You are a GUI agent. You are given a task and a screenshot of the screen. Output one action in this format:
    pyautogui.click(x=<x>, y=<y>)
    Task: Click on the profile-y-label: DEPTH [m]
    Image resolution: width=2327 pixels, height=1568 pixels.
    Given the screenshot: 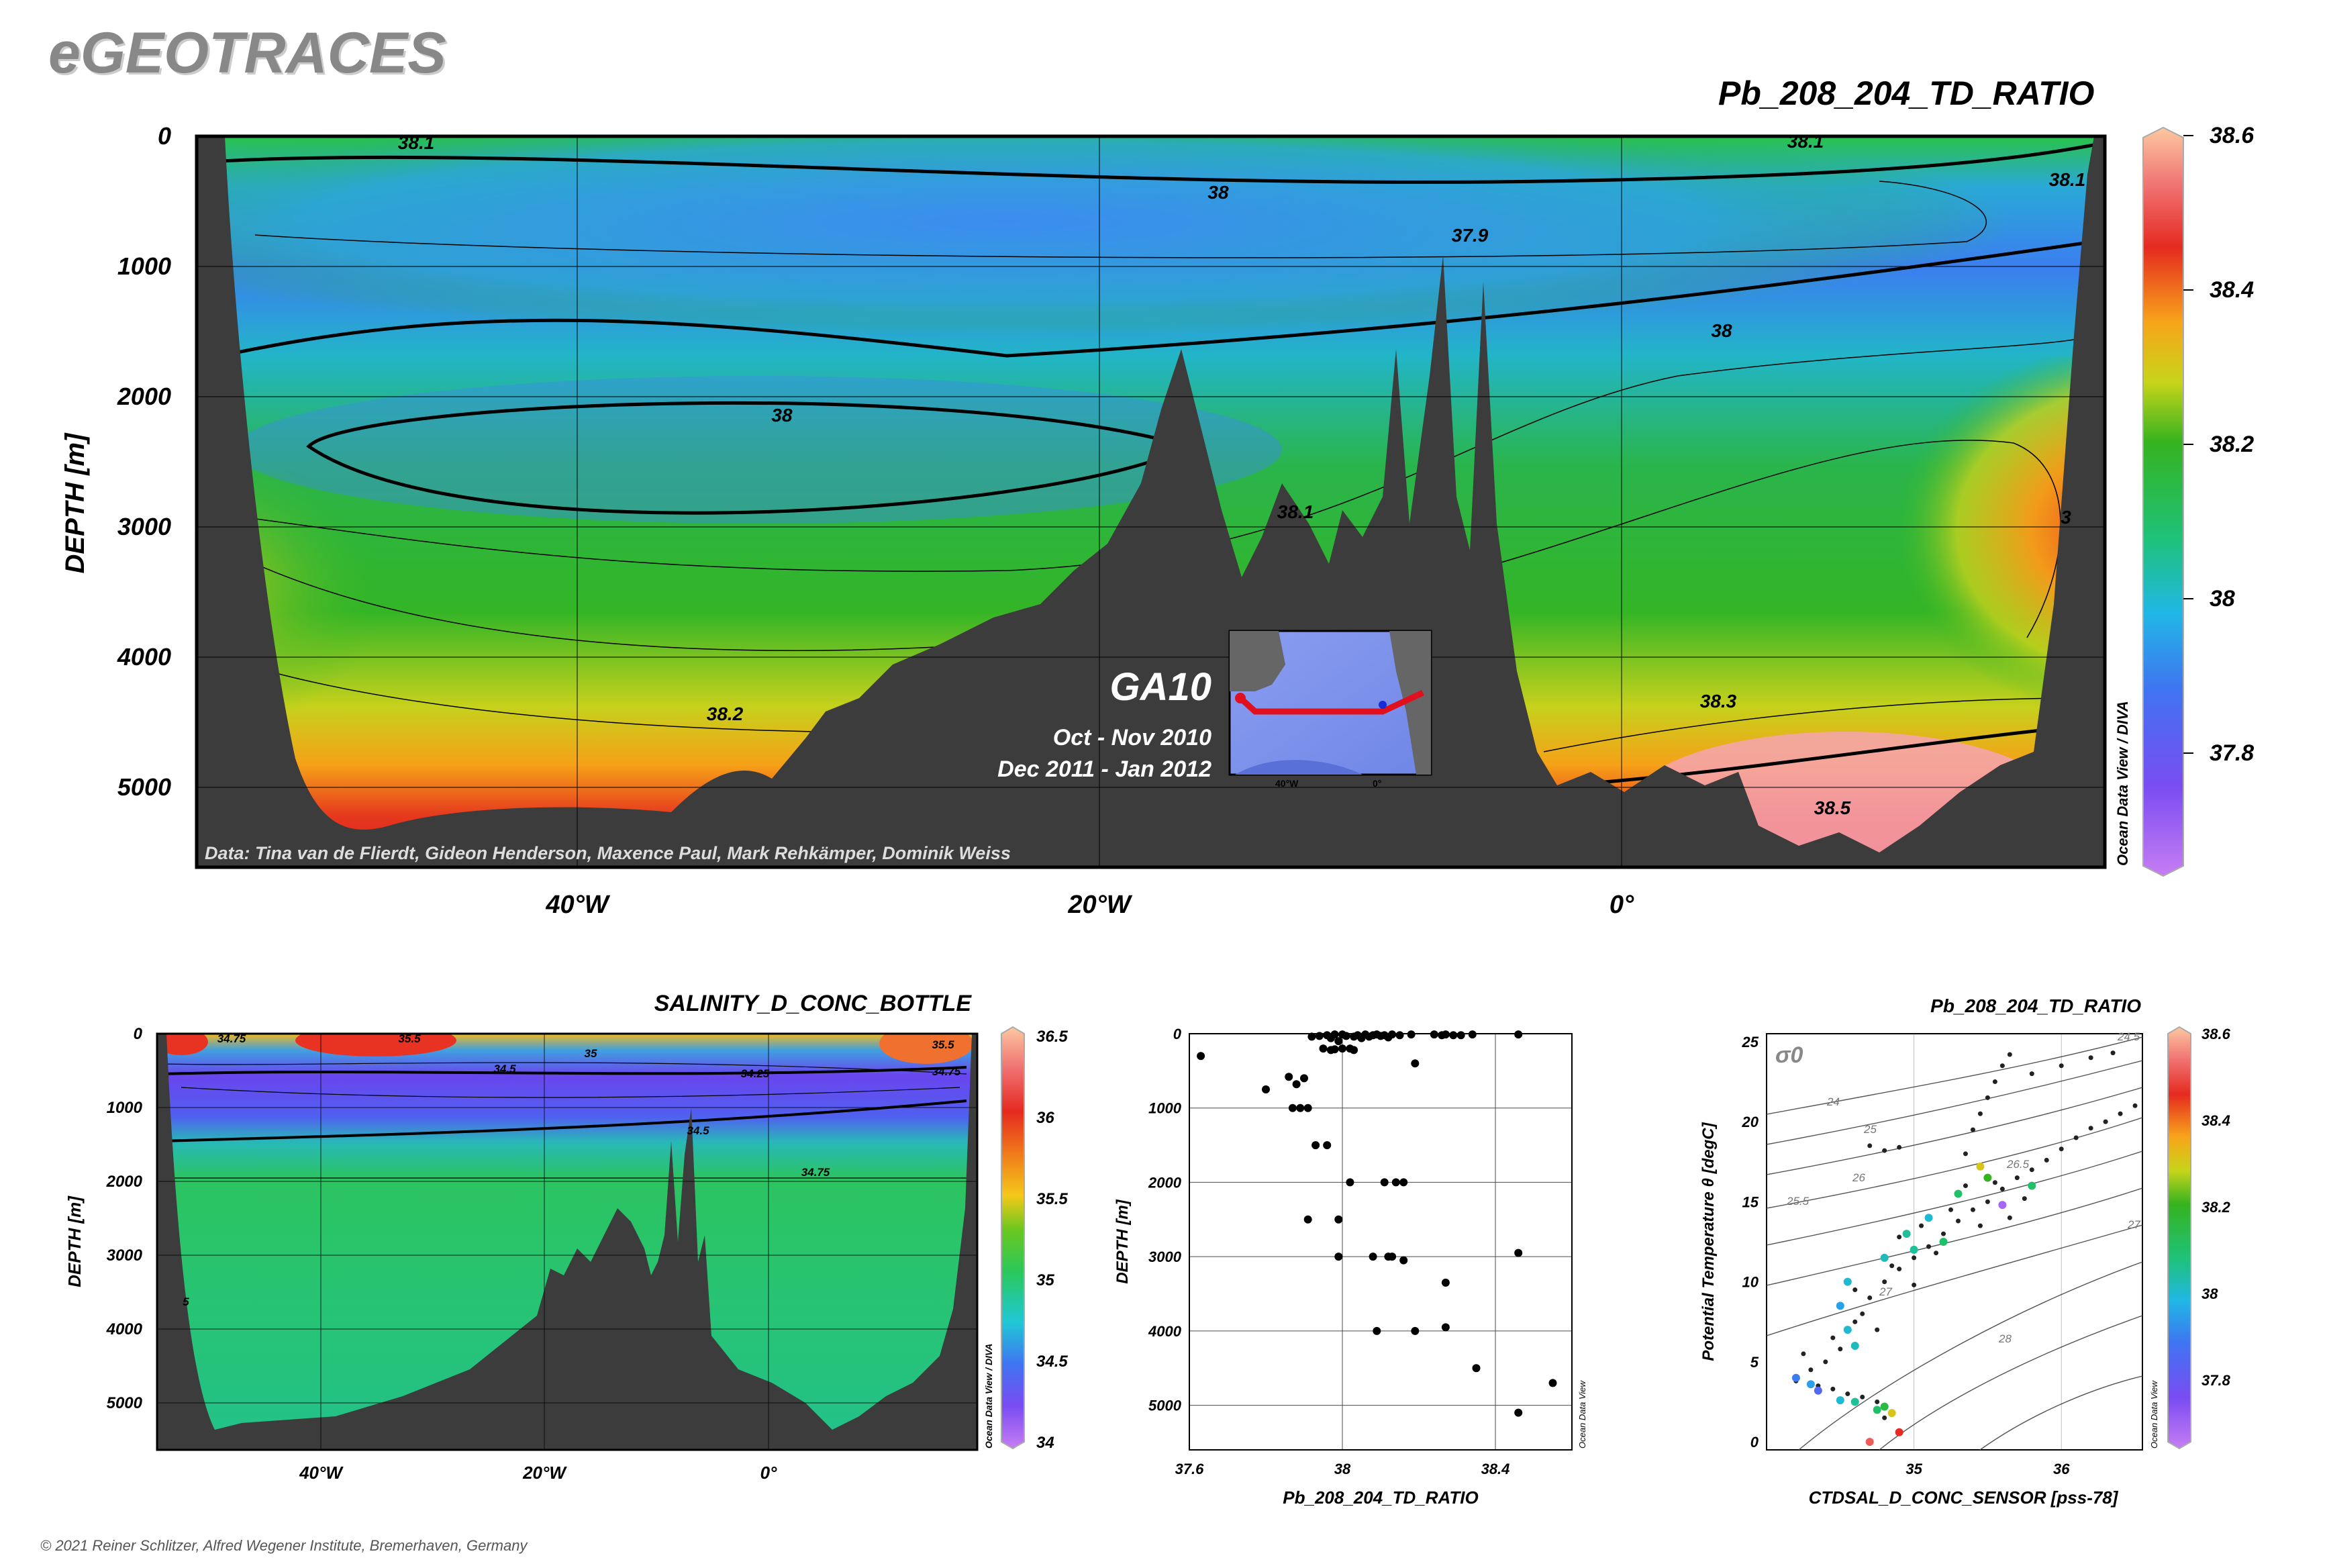 What is the action you would take?
    pyautogui.click(x=1122, y=1241)
    